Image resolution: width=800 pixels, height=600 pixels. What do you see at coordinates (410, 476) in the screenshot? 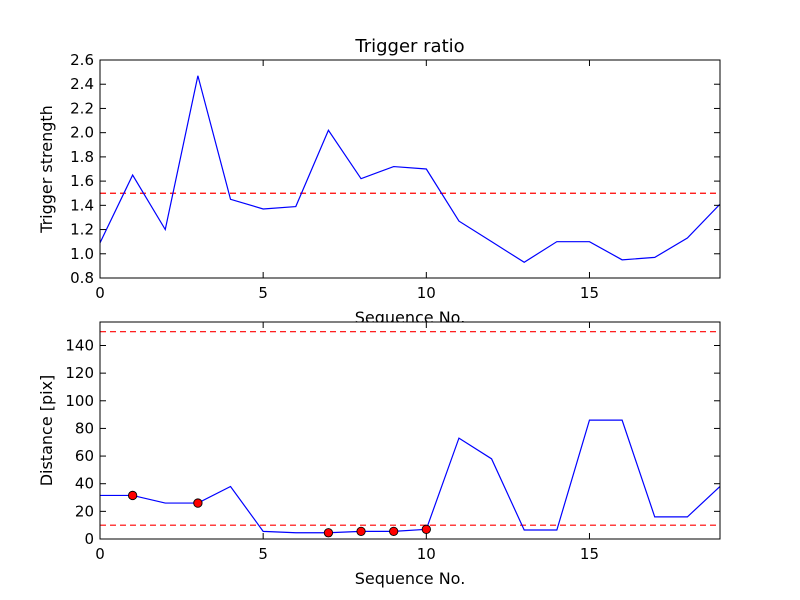
I see `series-line` at bounding box center [410, 476].